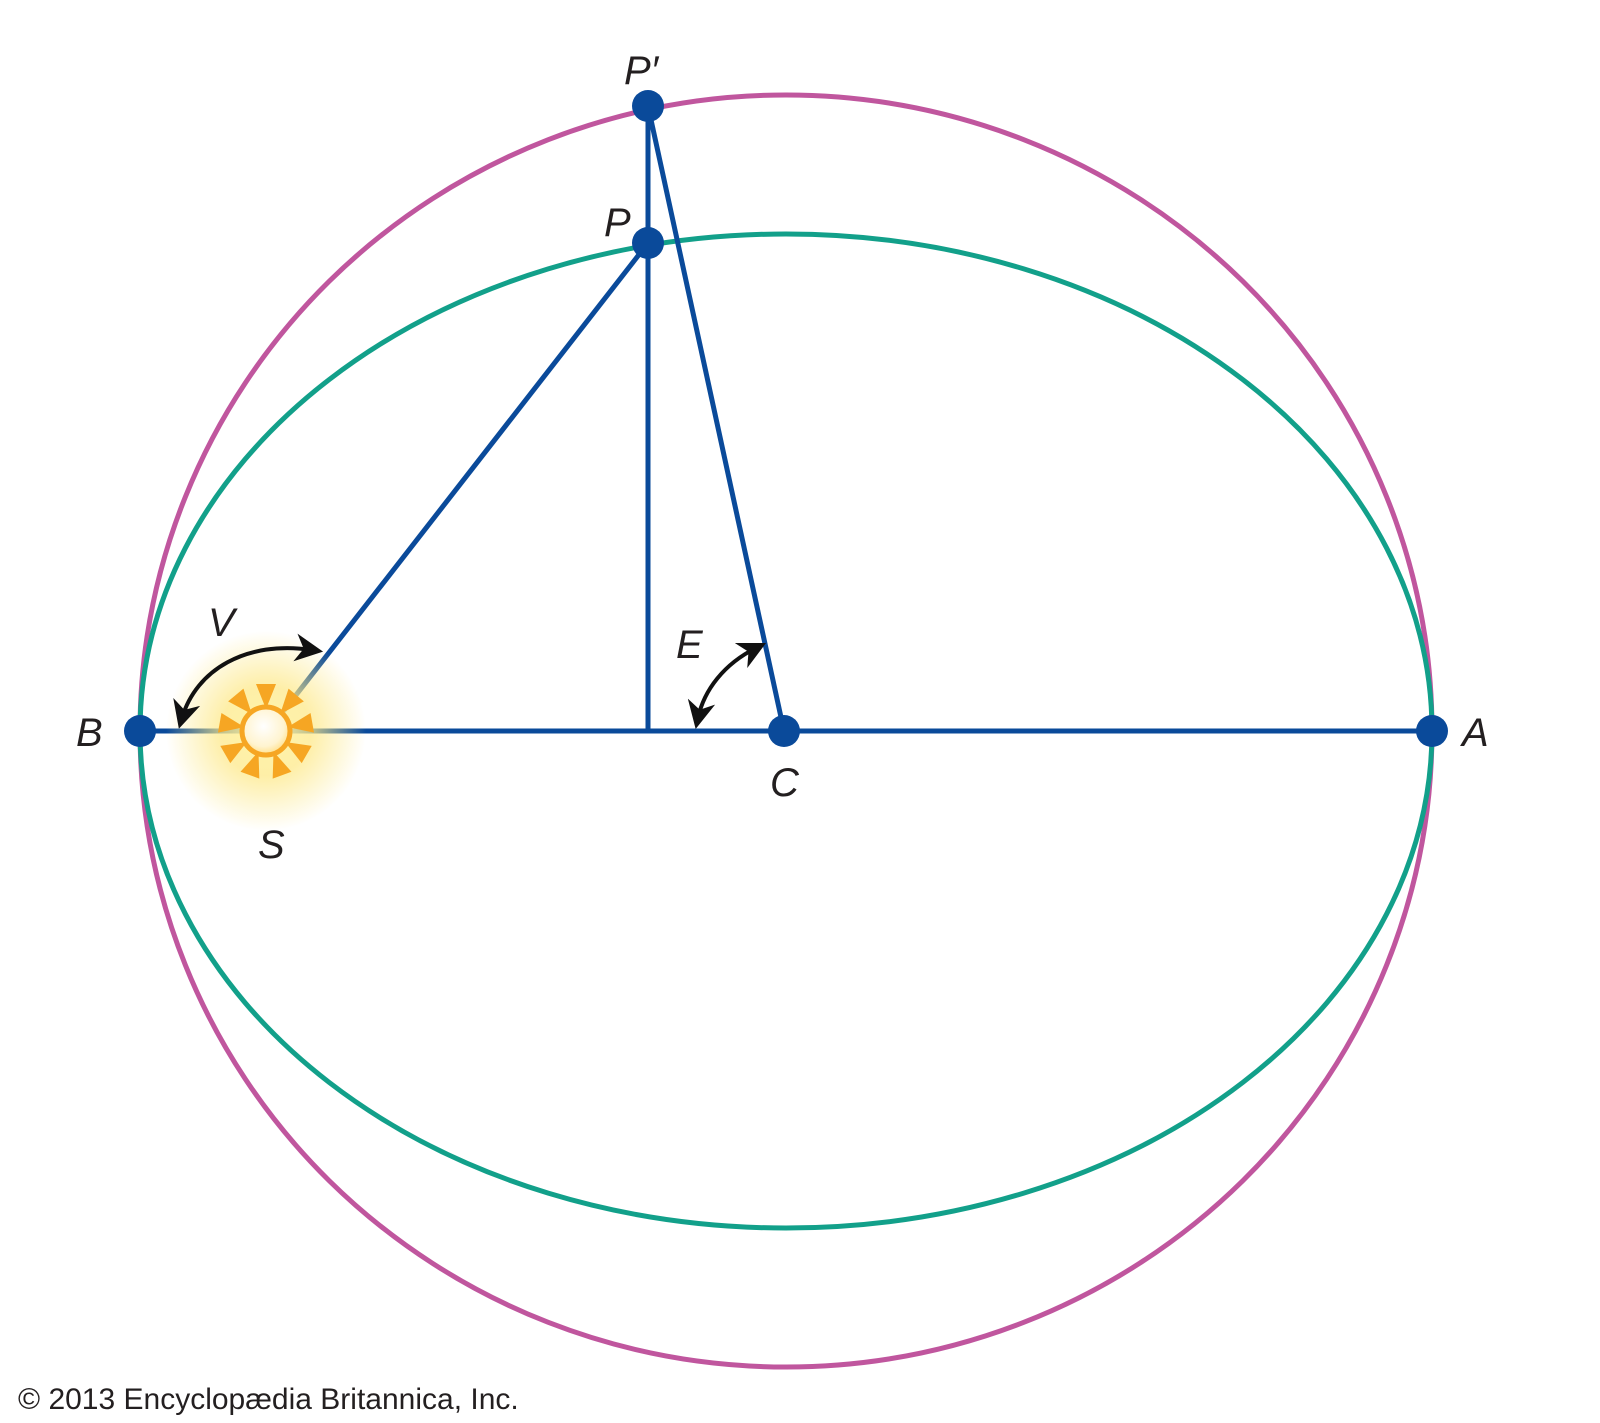  What do you see at coordinates (648, 243) in the screenshot?
I see `point-p` at bounding box center [648, 243].